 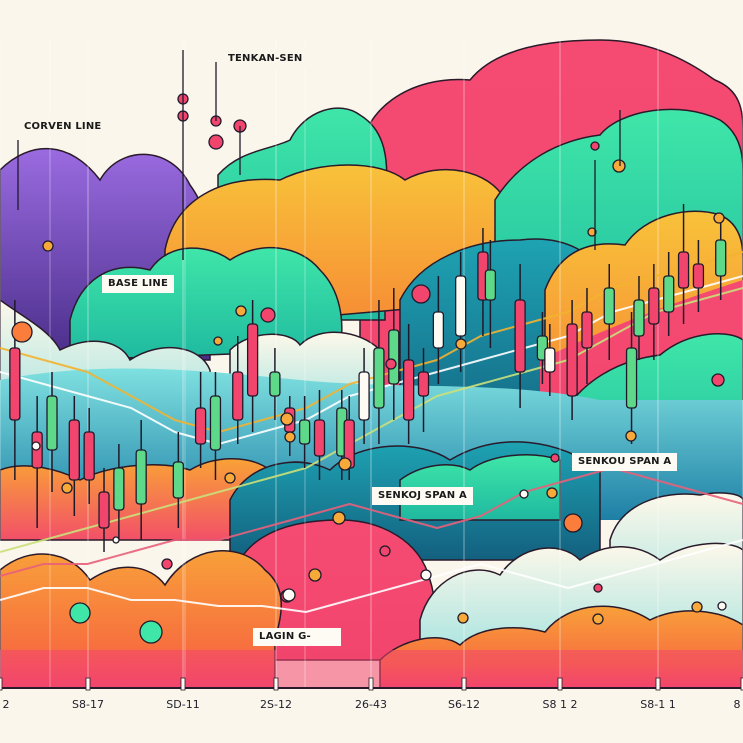 I want to click on x-tick-label: S6-12, so click(x=464, y=704).